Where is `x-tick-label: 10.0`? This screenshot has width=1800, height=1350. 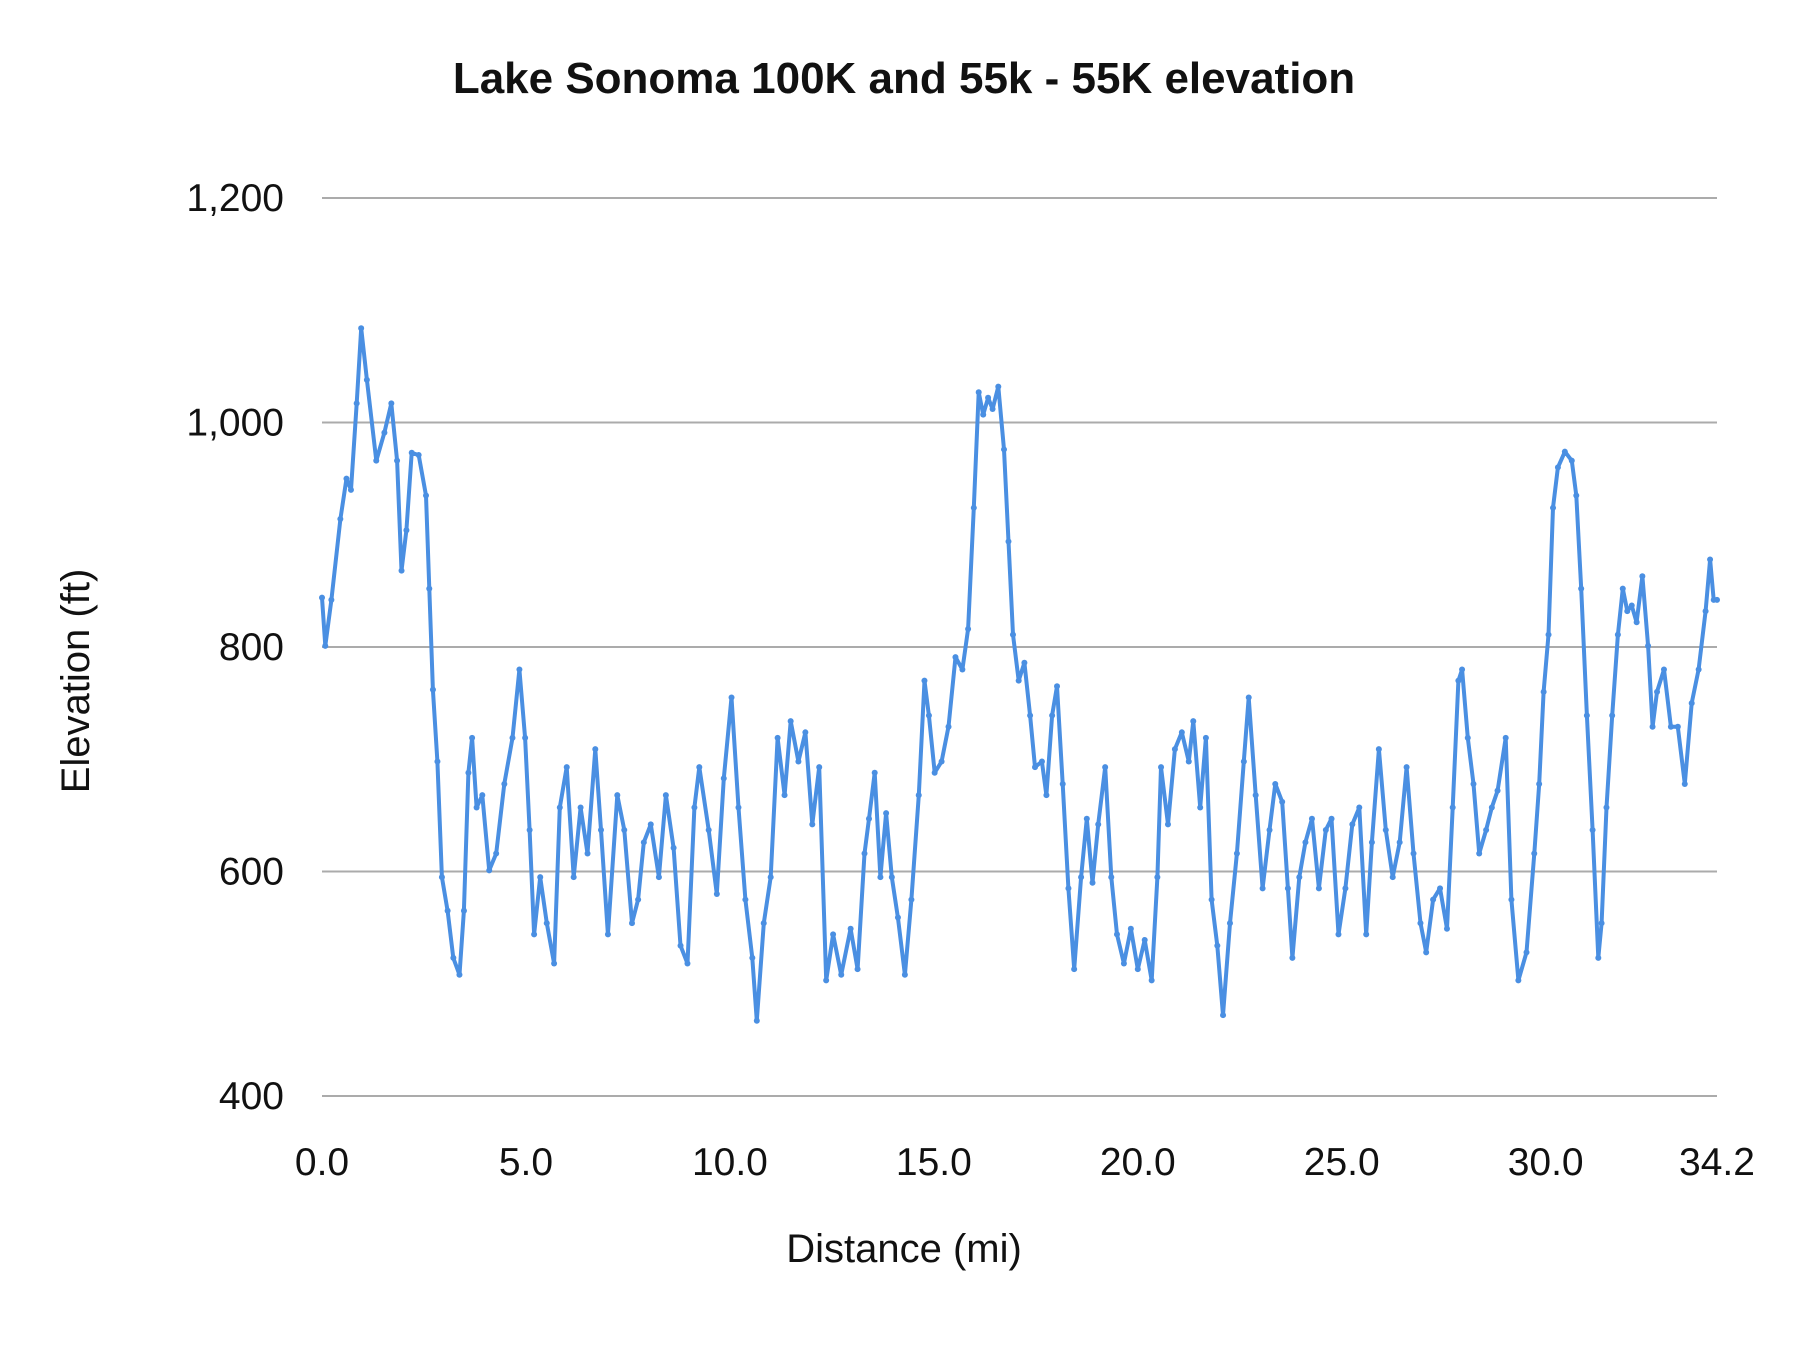 x-tick-label: 10.0 is located at coordinates (730, 1162).